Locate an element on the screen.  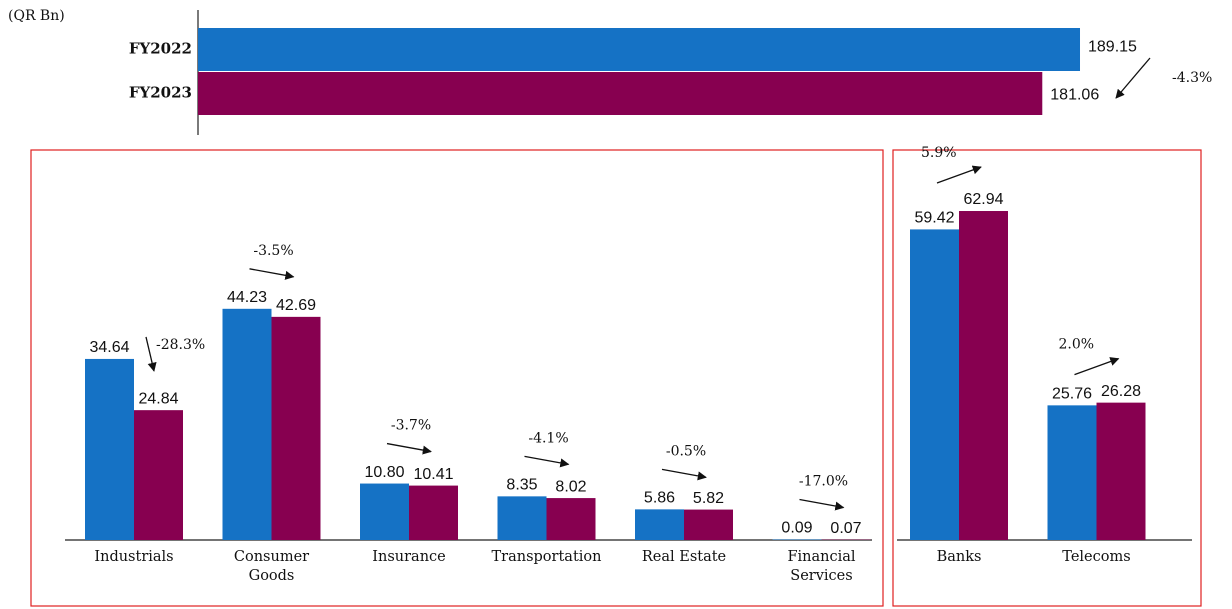
x-tick-label: Consumer Goods is located at coordinates (271, 566).